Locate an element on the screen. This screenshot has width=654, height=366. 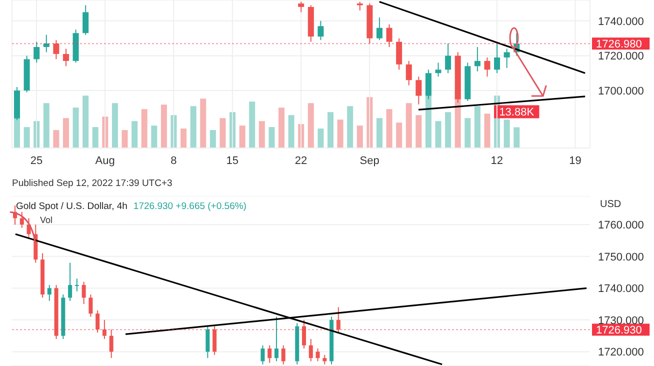
y-tick-label: 1700.000 is located at coordinates (621, 91).